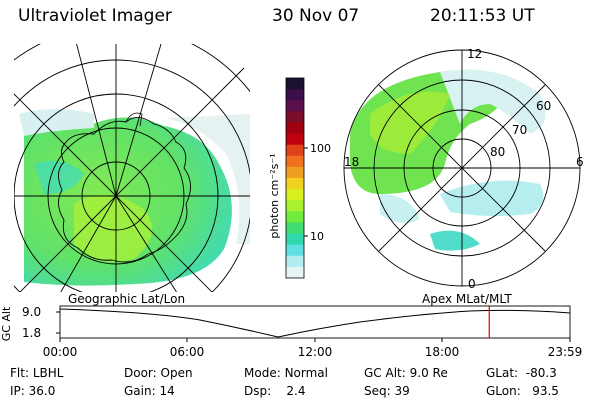 The width and height of the screenshot is (600, 400). Describe the element at coordinates (543, 106) in the screenshot. I see `mlat-label-60: 60` at that location.